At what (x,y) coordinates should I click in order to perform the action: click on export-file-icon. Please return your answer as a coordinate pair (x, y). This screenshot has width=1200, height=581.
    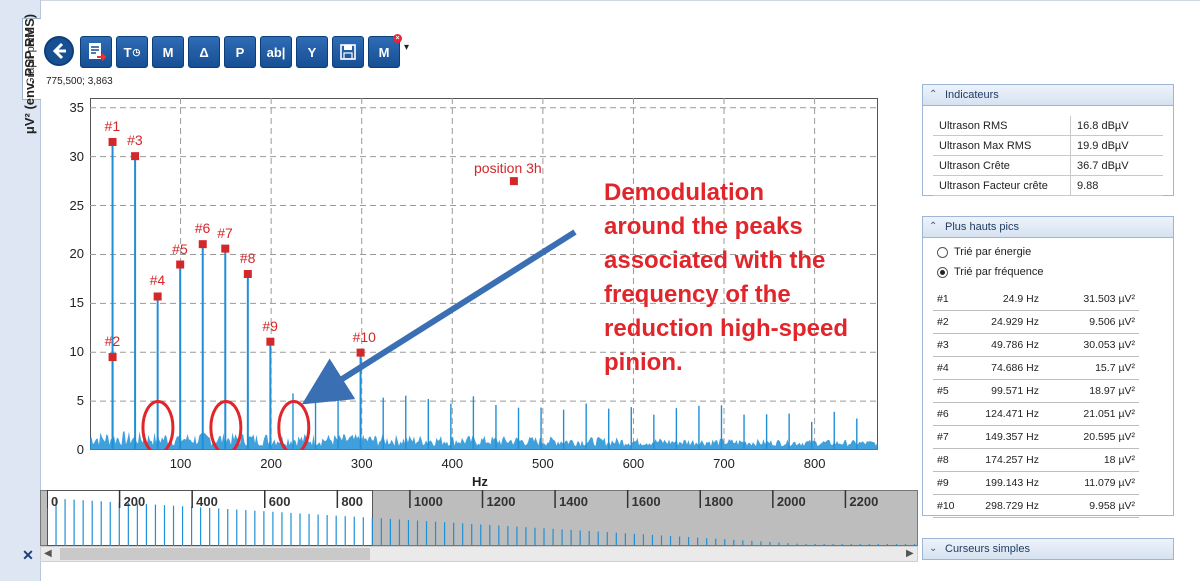
    Looking at the image, I should click on (98, 52).